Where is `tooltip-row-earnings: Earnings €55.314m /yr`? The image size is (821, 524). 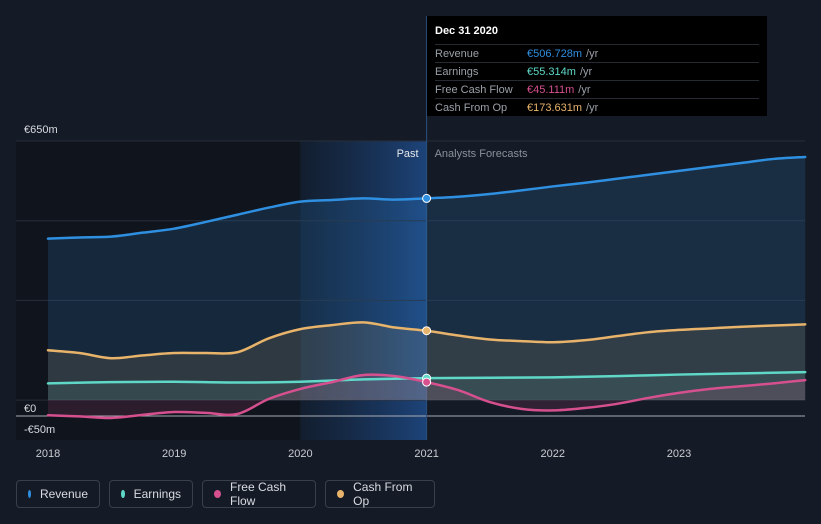 tooltip-row-earnings: Earnings €55.314m /yr is located at coordinates (597, 71).